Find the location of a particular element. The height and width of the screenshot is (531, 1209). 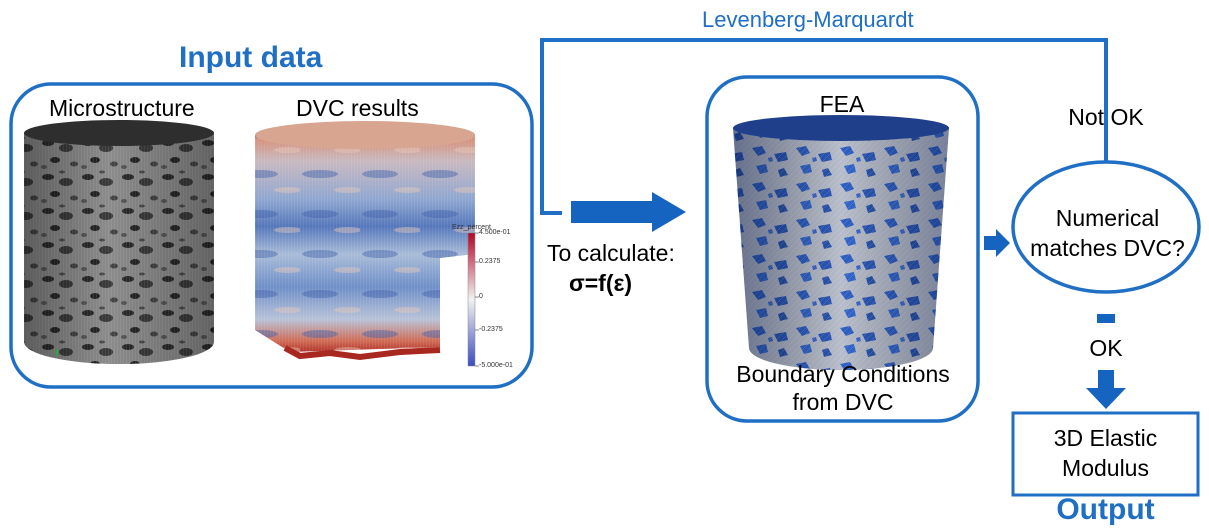

calc-formula: σ=f(ε) is located at coordinates (601, 283).